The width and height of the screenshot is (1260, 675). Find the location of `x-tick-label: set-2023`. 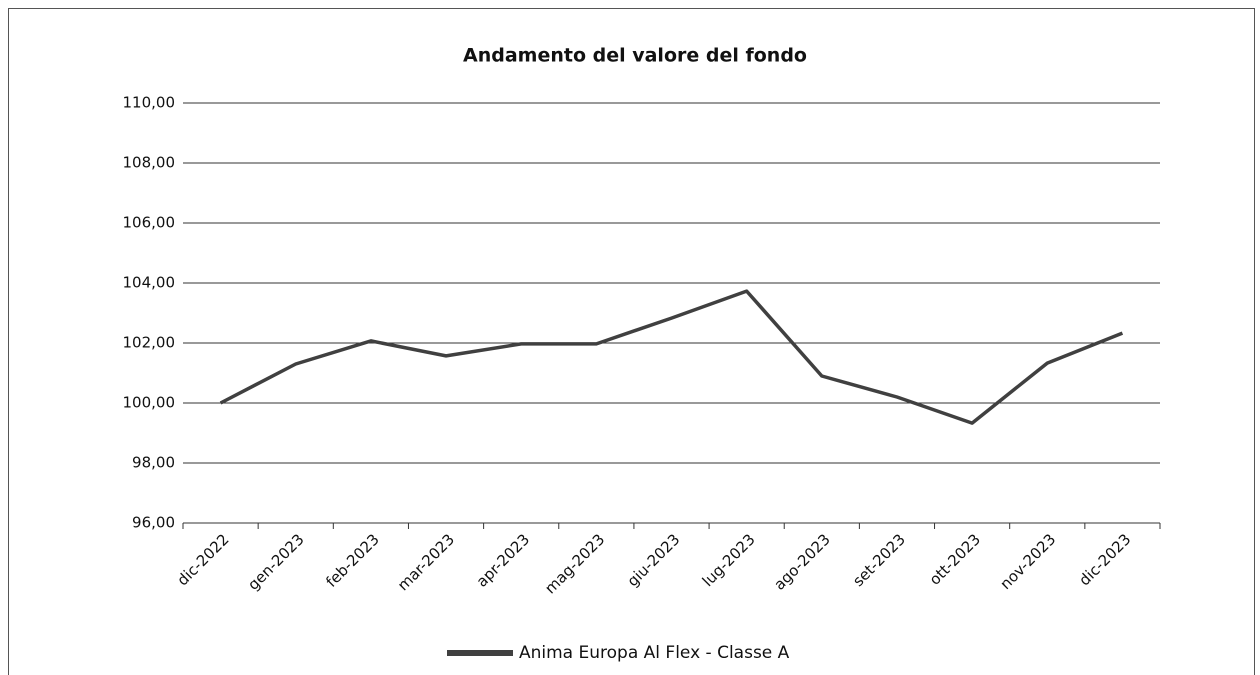

x-tick-label: set-2023 is located at coordinates (879, 560).